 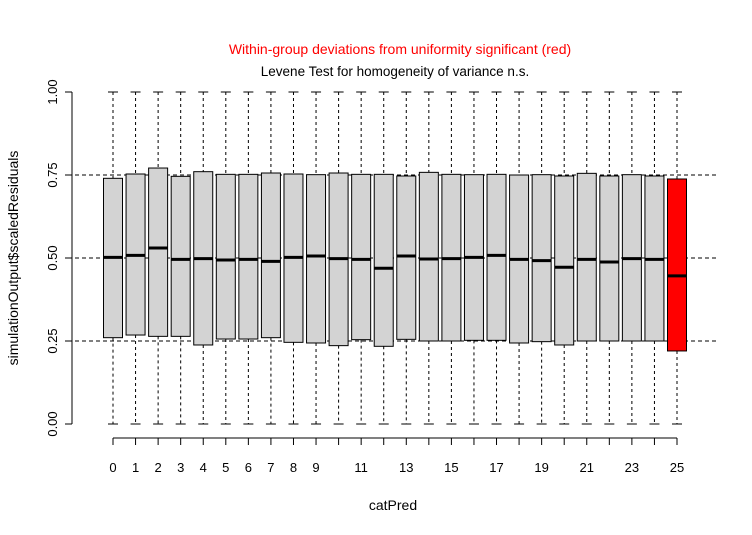 What do you see at coordinates (677, 467) in the screenshot?
I see `x-tick-label: 25` at bounding box center [677, 467].